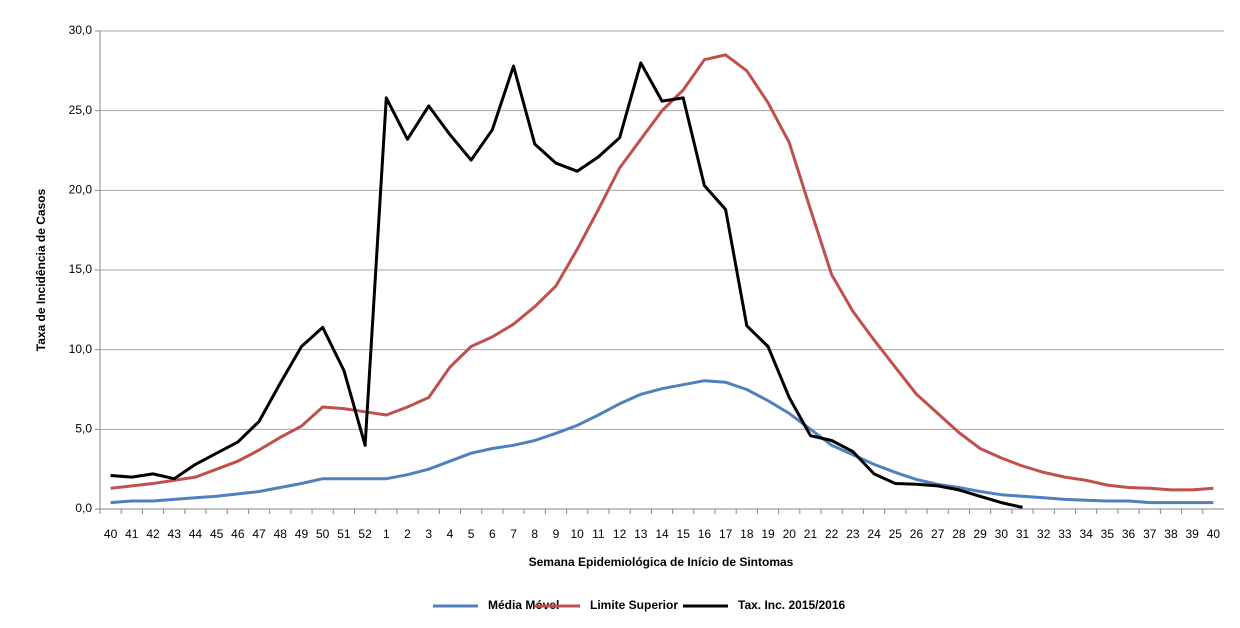 This screenshot has height=628, width=1240. What do you see at coordinates (259, 534) in the screenshot?
I see `x-tick-label: 47` at bounding box center [259, 534].